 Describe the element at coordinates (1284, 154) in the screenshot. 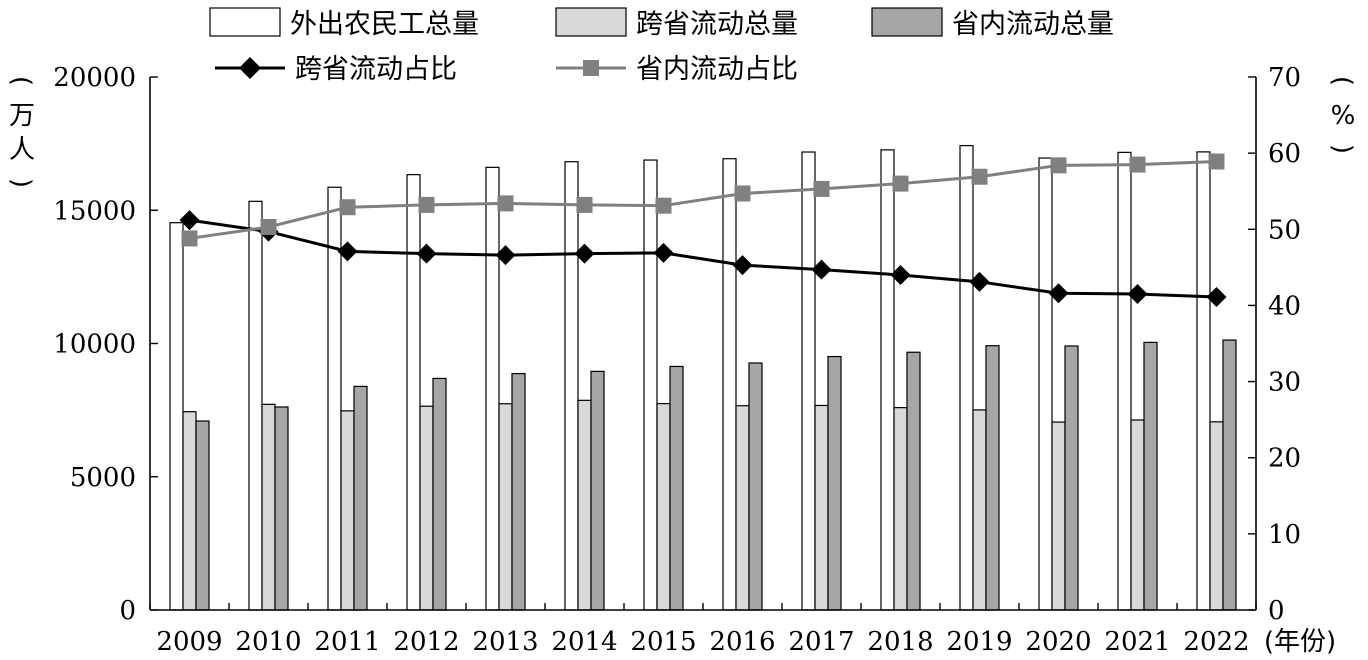

I see `right-tick-label: 60` at that location.